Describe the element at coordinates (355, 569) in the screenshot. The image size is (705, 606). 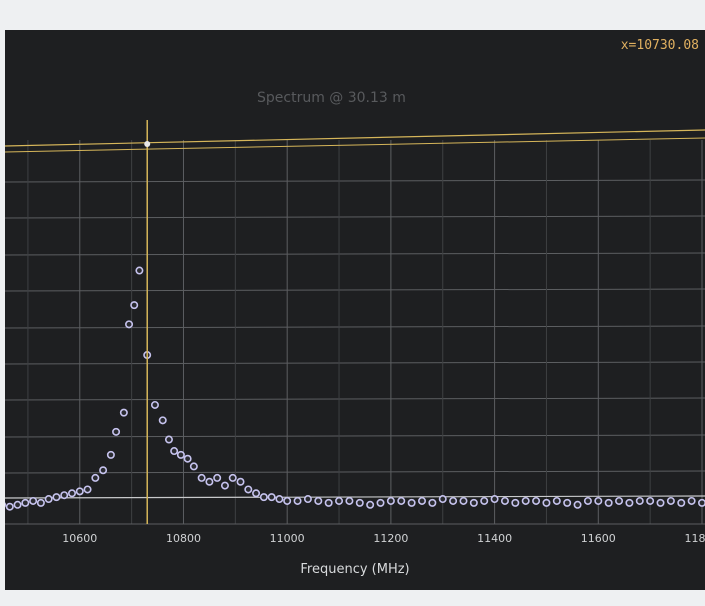
I see `x-axis-label: Frequency (MHz)` at that location.